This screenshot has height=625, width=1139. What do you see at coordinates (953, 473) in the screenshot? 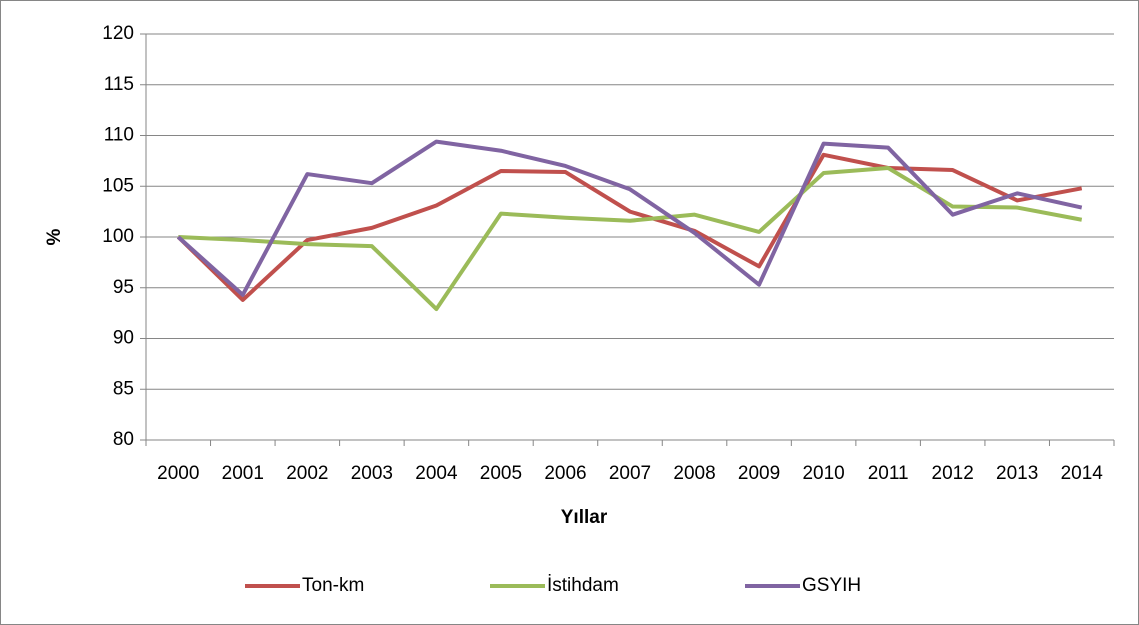
I see `x-tick-label: 2012` at bounding box center [953, 473].